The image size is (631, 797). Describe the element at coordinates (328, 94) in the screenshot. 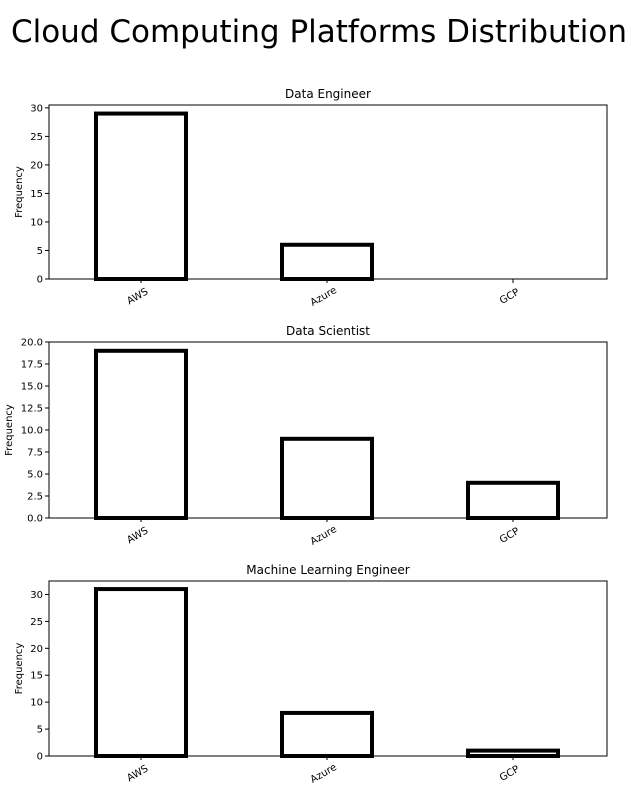

I see `chart-title: Data Engineer` at that location.